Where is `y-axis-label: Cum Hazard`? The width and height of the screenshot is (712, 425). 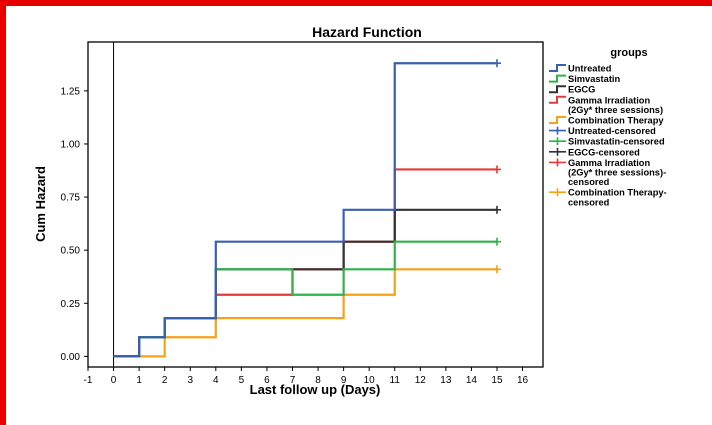 y-axis-label: Cum Hazard is located at coordinates (40, 204).